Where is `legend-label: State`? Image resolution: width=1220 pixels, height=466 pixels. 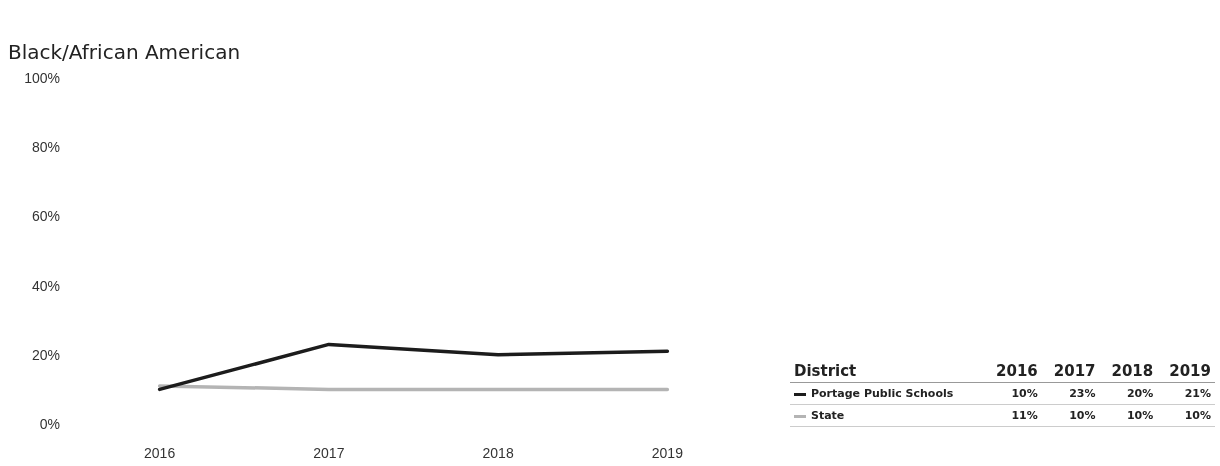 legend-label: State is located at coordinates (887, 415).